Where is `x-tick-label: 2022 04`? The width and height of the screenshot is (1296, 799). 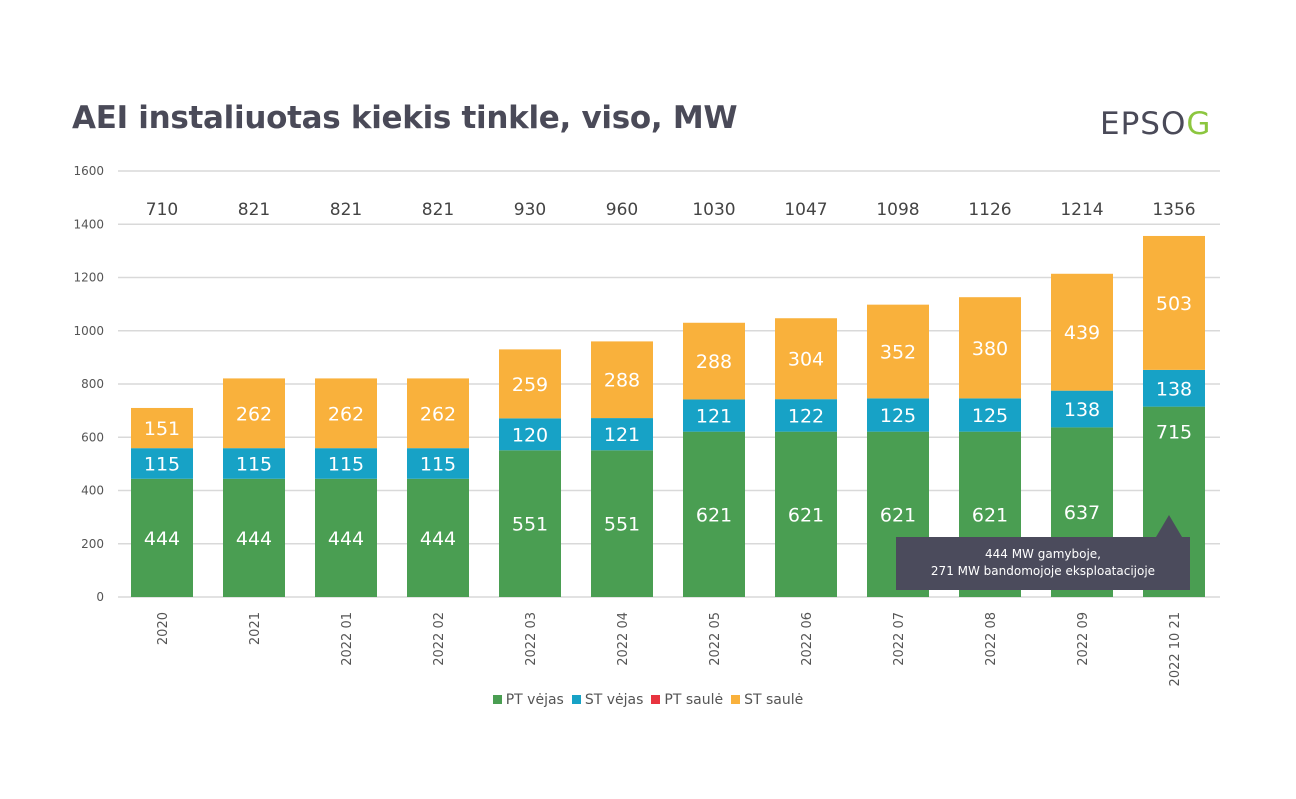 x-tick-label: 2022 04 is located at coordinates (623, 639).